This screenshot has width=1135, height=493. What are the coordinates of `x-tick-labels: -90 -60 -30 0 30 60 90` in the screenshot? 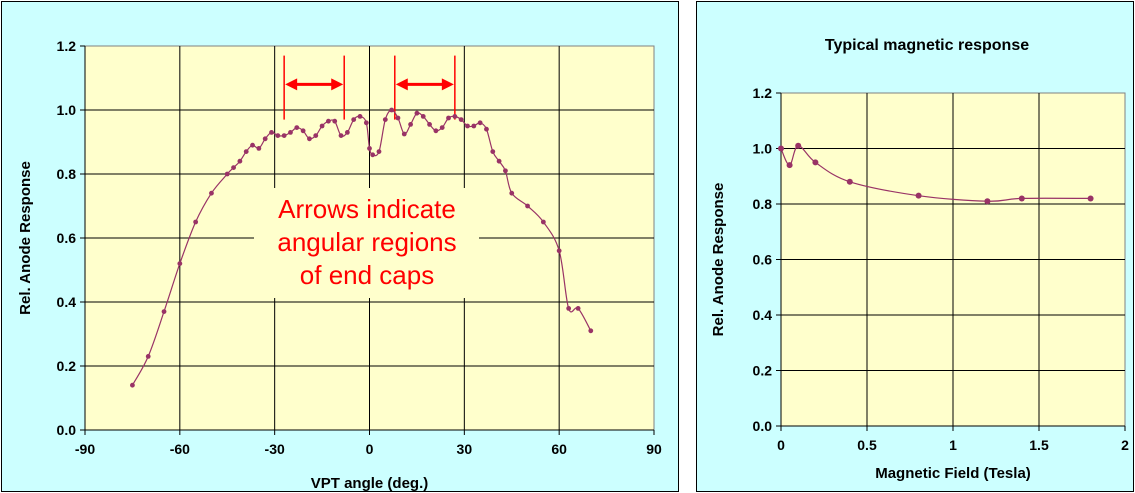 It's located at (368, 449).